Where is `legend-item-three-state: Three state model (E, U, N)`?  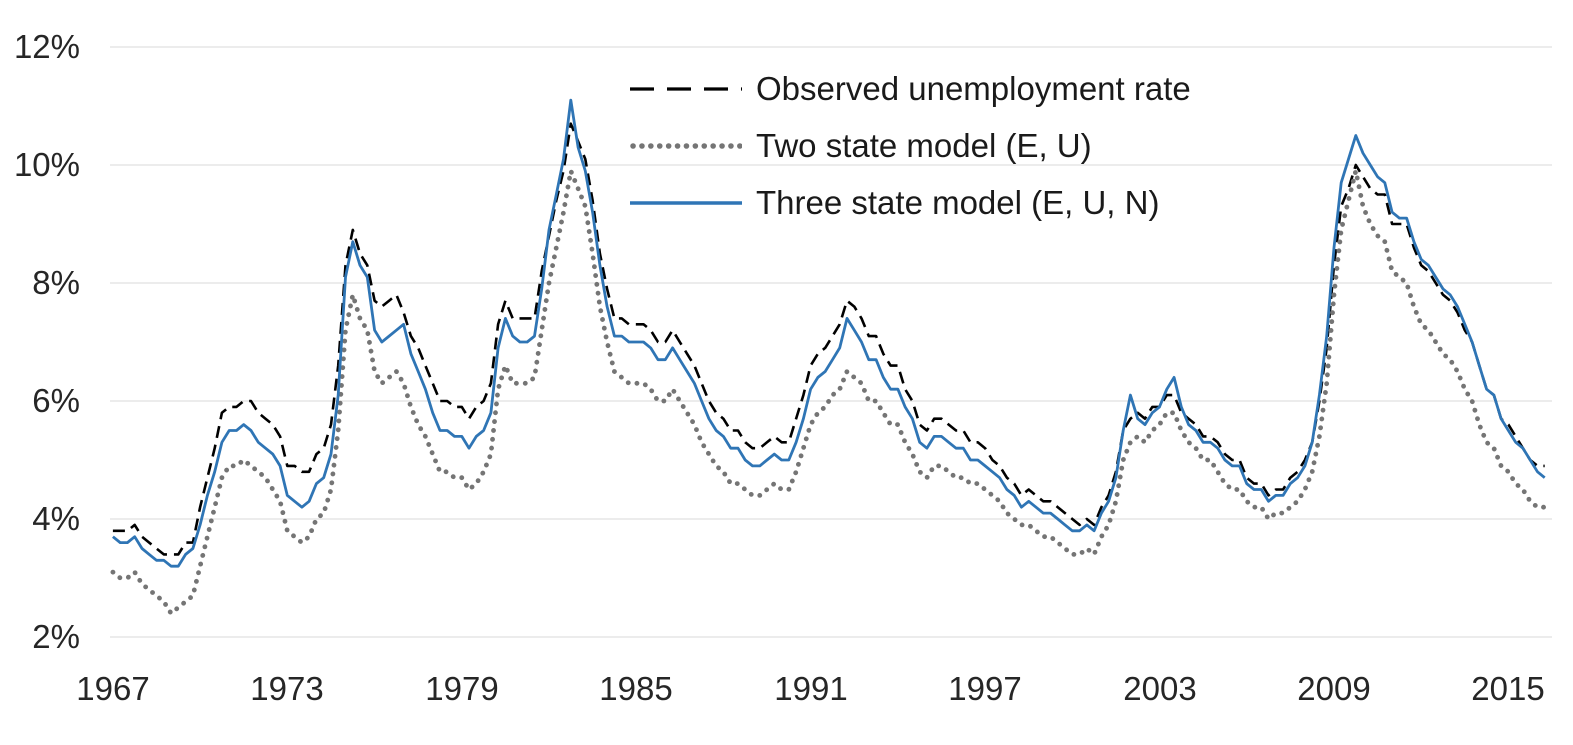
legend-item-three-state: Three state model (E, U, N) is located at coordinates (910, 203).